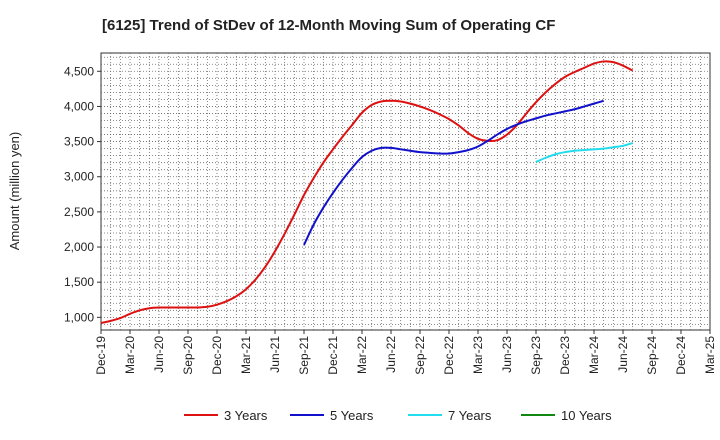 Image resolution: width=720 pixels, height=440 pixels. I want to click on x-tick-label: Dec-24, so click(681, 355).